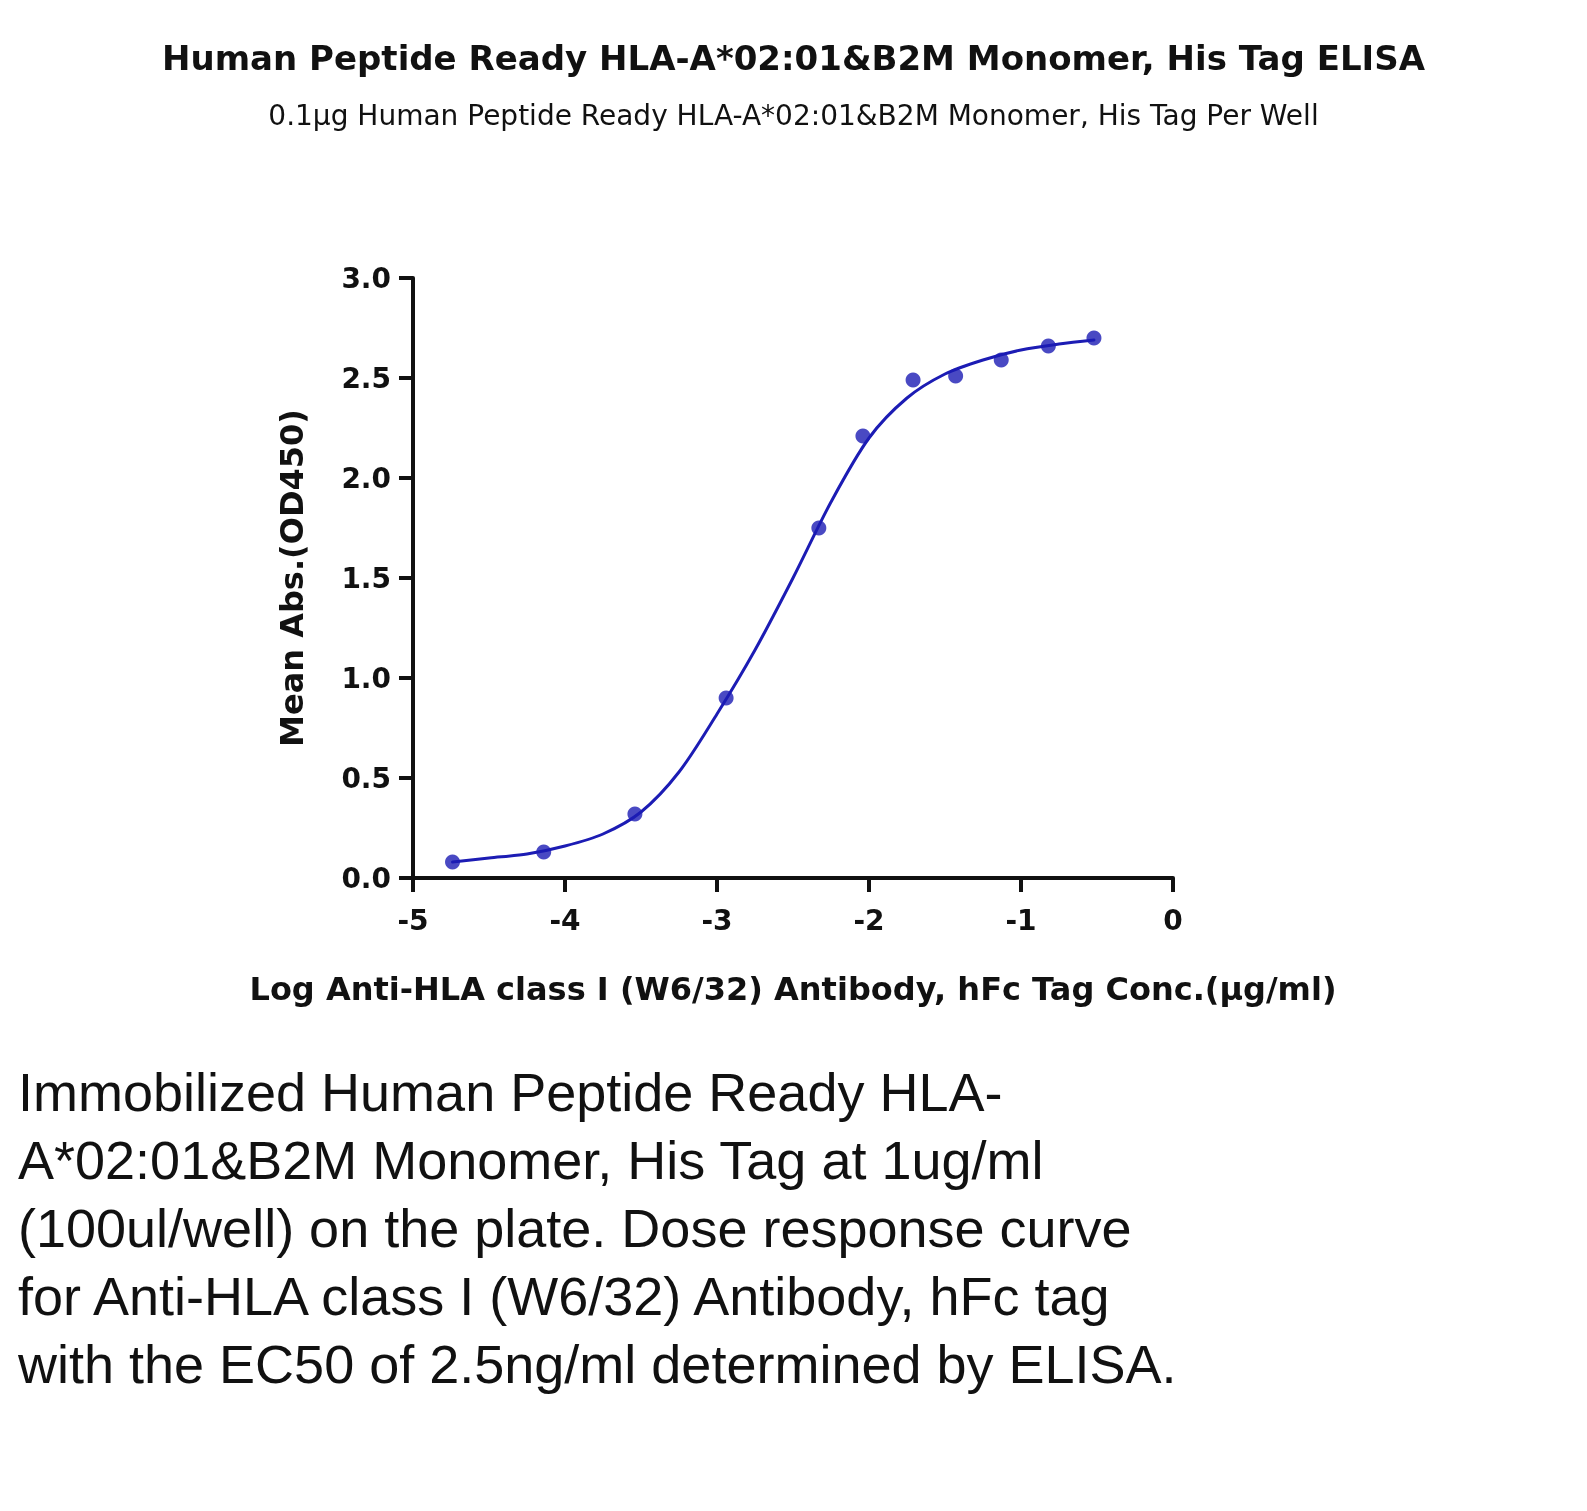 Image resolution: width=1587 pixels, height=1511 pixels. Describe the element at coordinates (413, 920) in the screenshot. I see `x-tick-label: -5` at that location.